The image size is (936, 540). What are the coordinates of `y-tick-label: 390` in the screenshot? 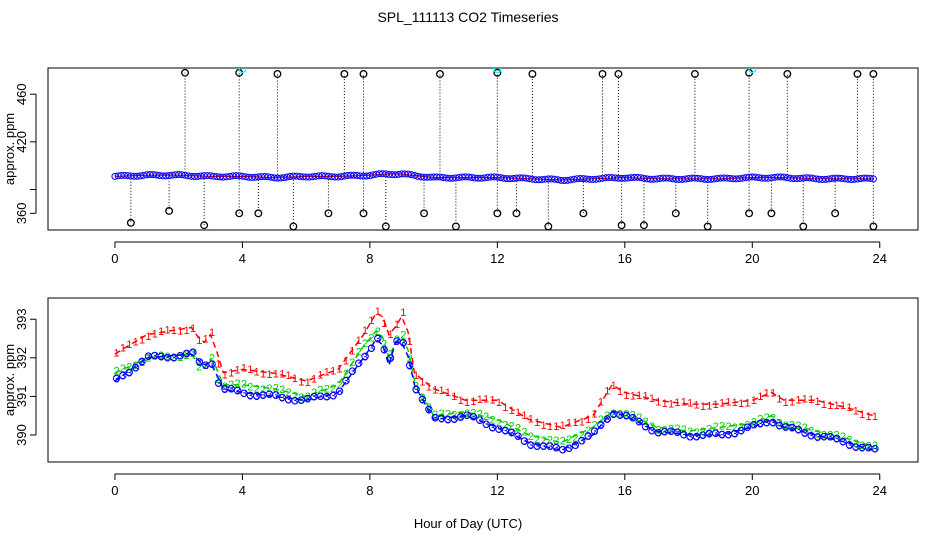 It's located at (21, 435).